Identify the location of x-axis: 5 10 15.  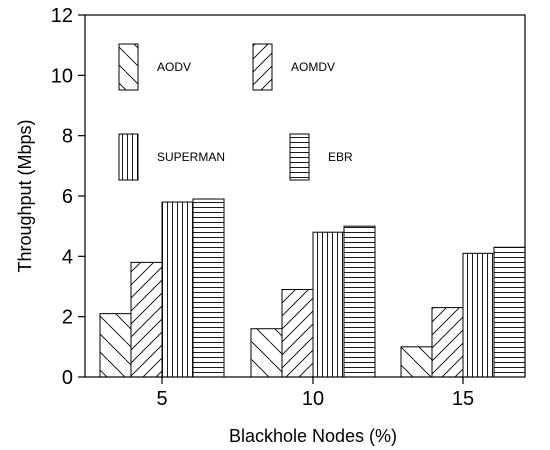
(315, 393).